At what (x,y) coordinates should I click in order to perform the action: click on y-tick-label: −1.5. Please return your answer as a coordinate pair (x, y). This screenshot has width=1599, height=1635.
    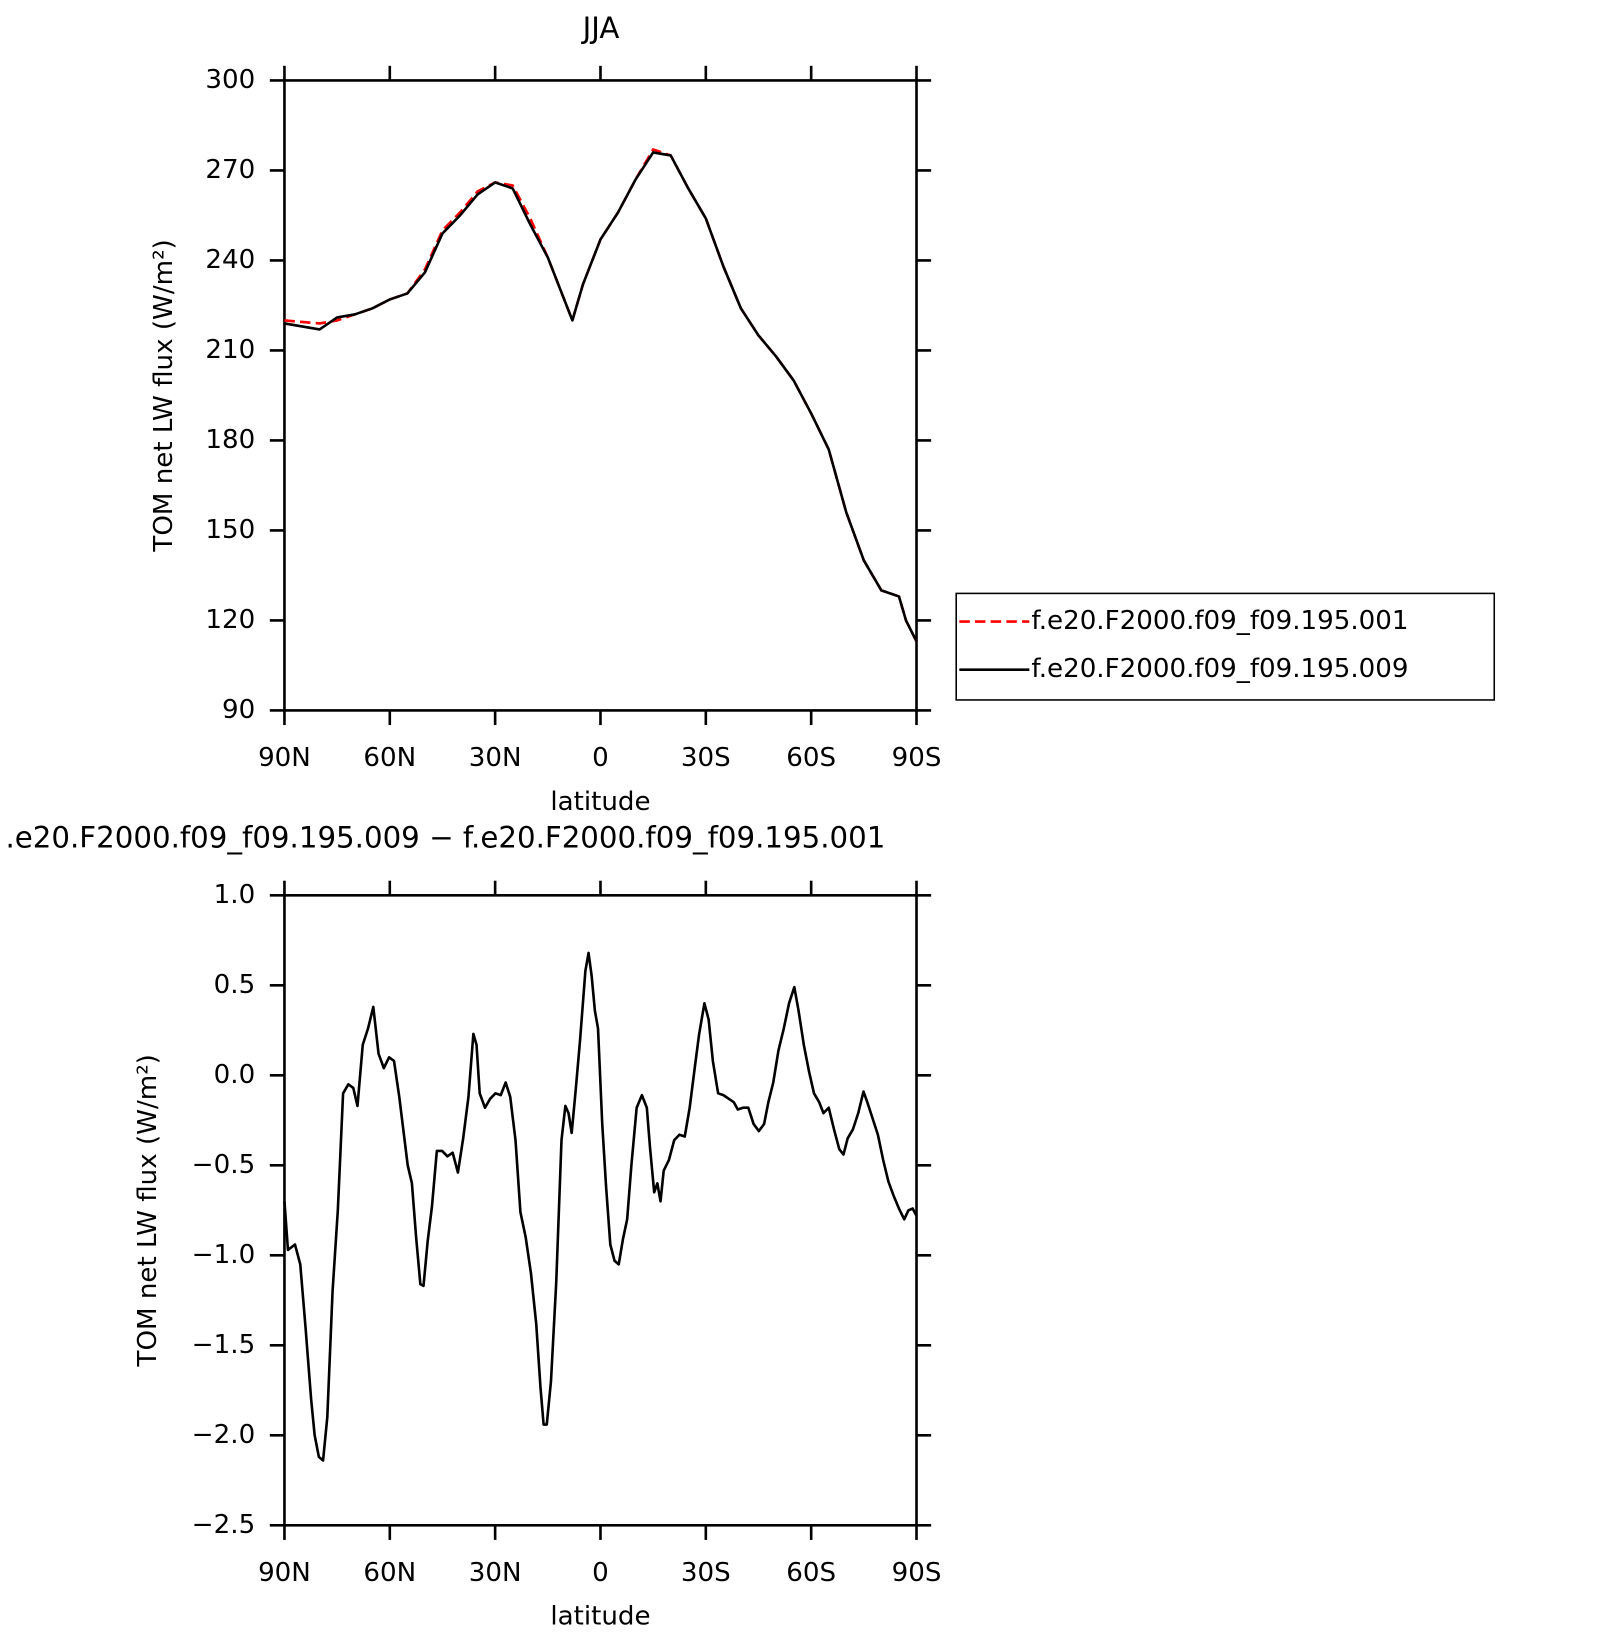
    Looking at the image, I should click on (223, 1345).